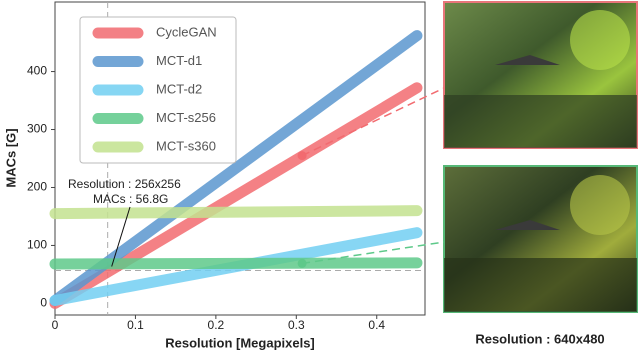  I want to click on legend-label: MCT-d2, so click(179, 88).